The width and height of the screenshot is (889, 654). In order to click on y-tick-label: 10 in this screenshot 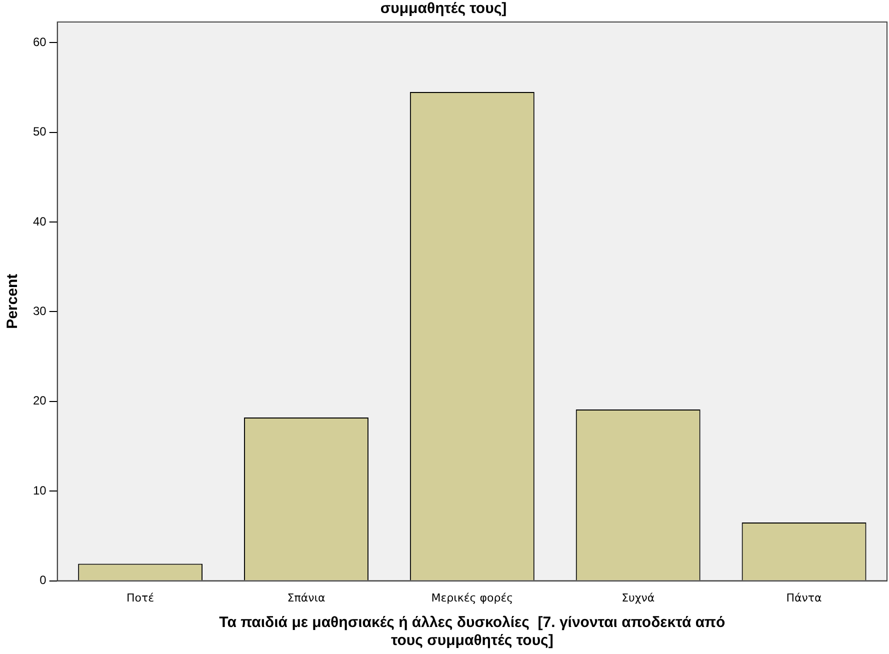, I will do `click(39, 490)`.